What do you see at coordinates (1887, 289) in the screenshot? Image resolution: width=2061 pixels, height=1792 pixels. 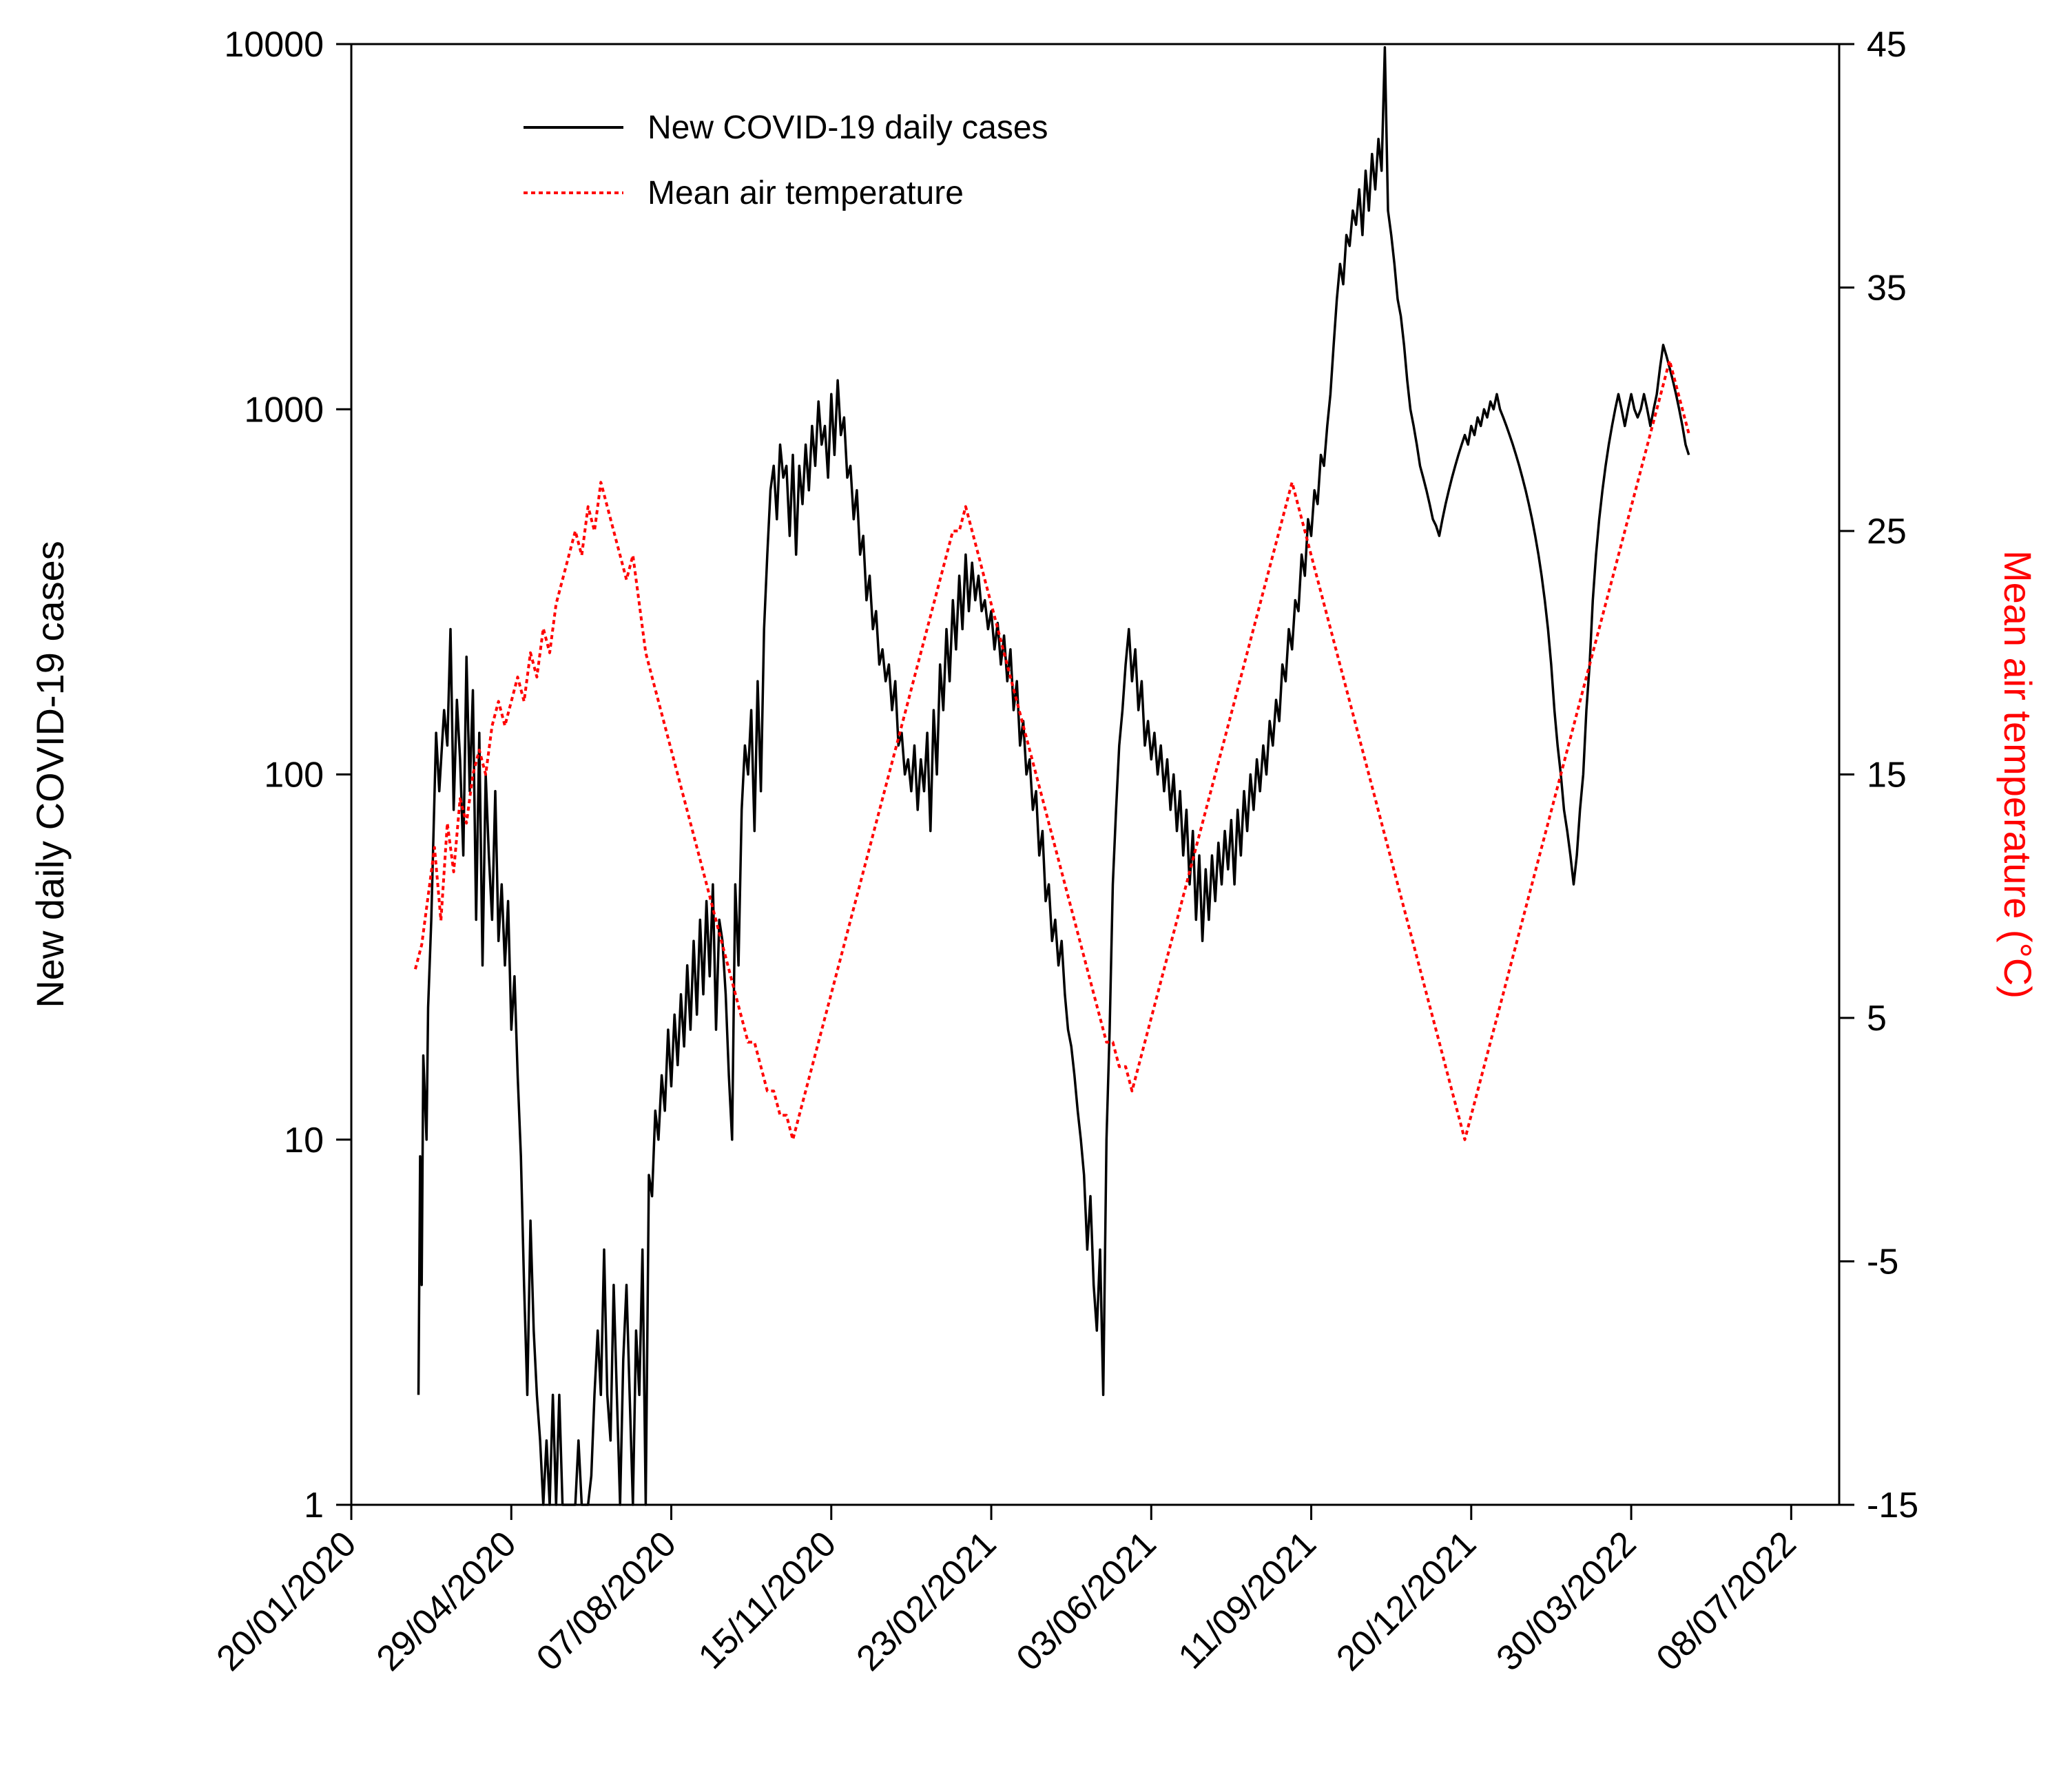 I see `y-right-tick-label: 35` at bounding box center [1887, 289].